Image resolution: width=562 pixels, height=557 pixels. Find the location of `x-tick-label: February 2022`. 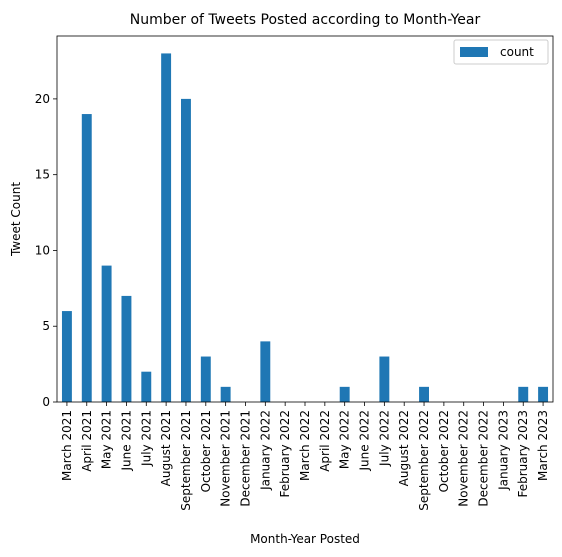

x-tick-label: February 2022 is located at coordinates (285, 454).